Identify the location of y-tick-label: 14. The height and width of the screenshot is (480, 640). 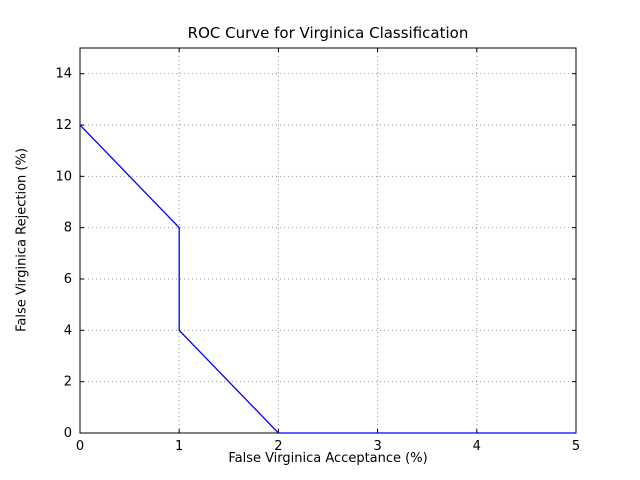
(63, 74).